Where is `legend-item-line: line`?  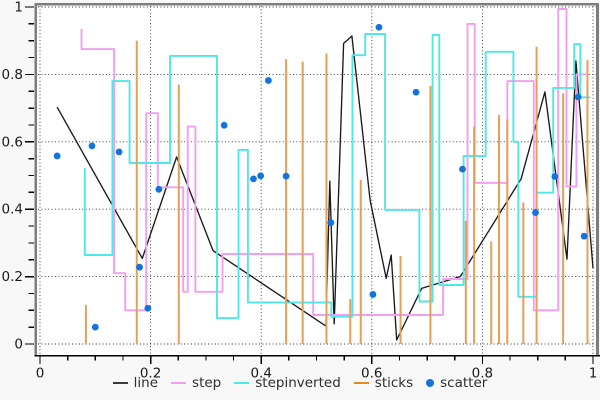
legend-item-line: line is located at coordinates (135, 383).